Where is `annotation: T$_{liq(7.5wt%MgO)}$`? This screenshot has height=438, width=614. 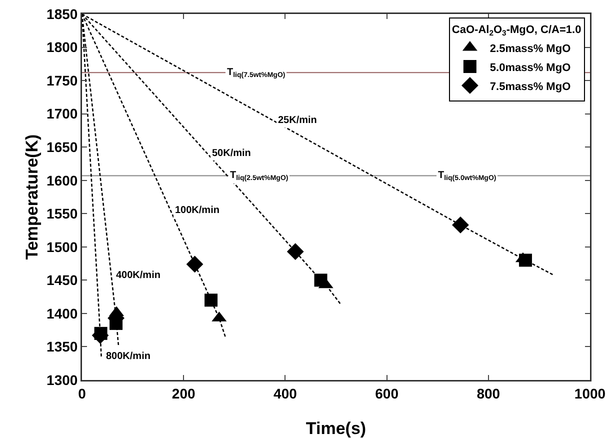 annotation: T$_{liq(7.5wt%MgO)}$ is located at coordinates (256, 73).